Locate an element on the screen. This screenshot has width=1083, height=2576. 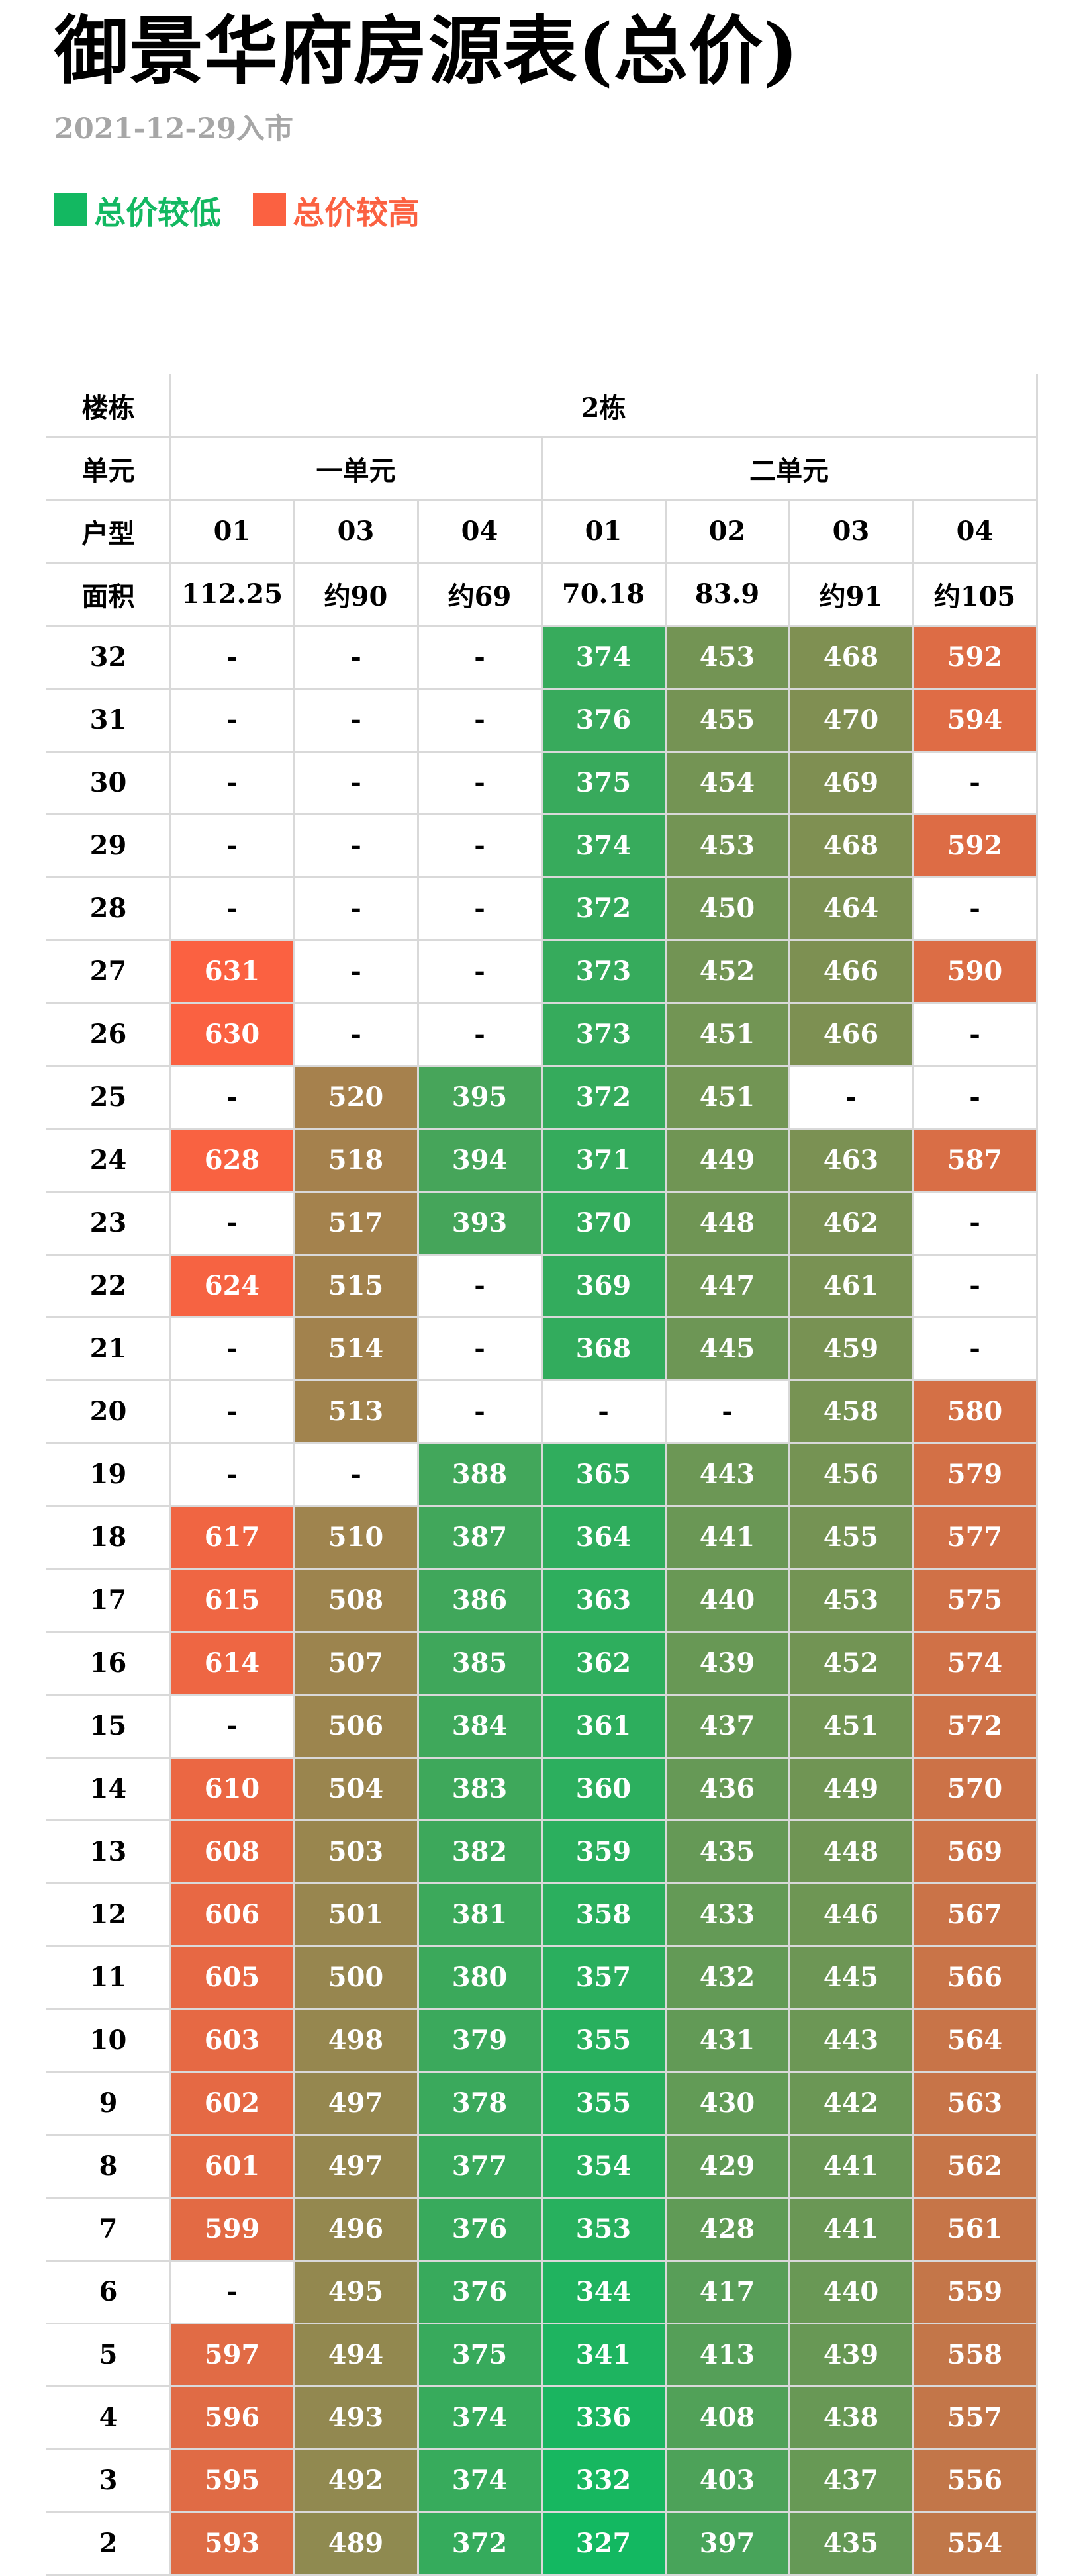
price-cell: 355 is located at coordinates (603, 2040).